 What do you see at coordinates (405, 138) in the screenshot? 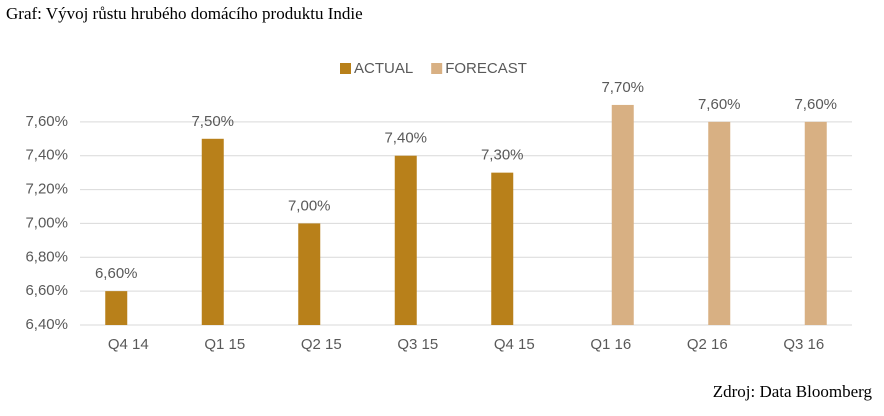
I see `data-label: 7,40%` at bounding box center [405, 138].